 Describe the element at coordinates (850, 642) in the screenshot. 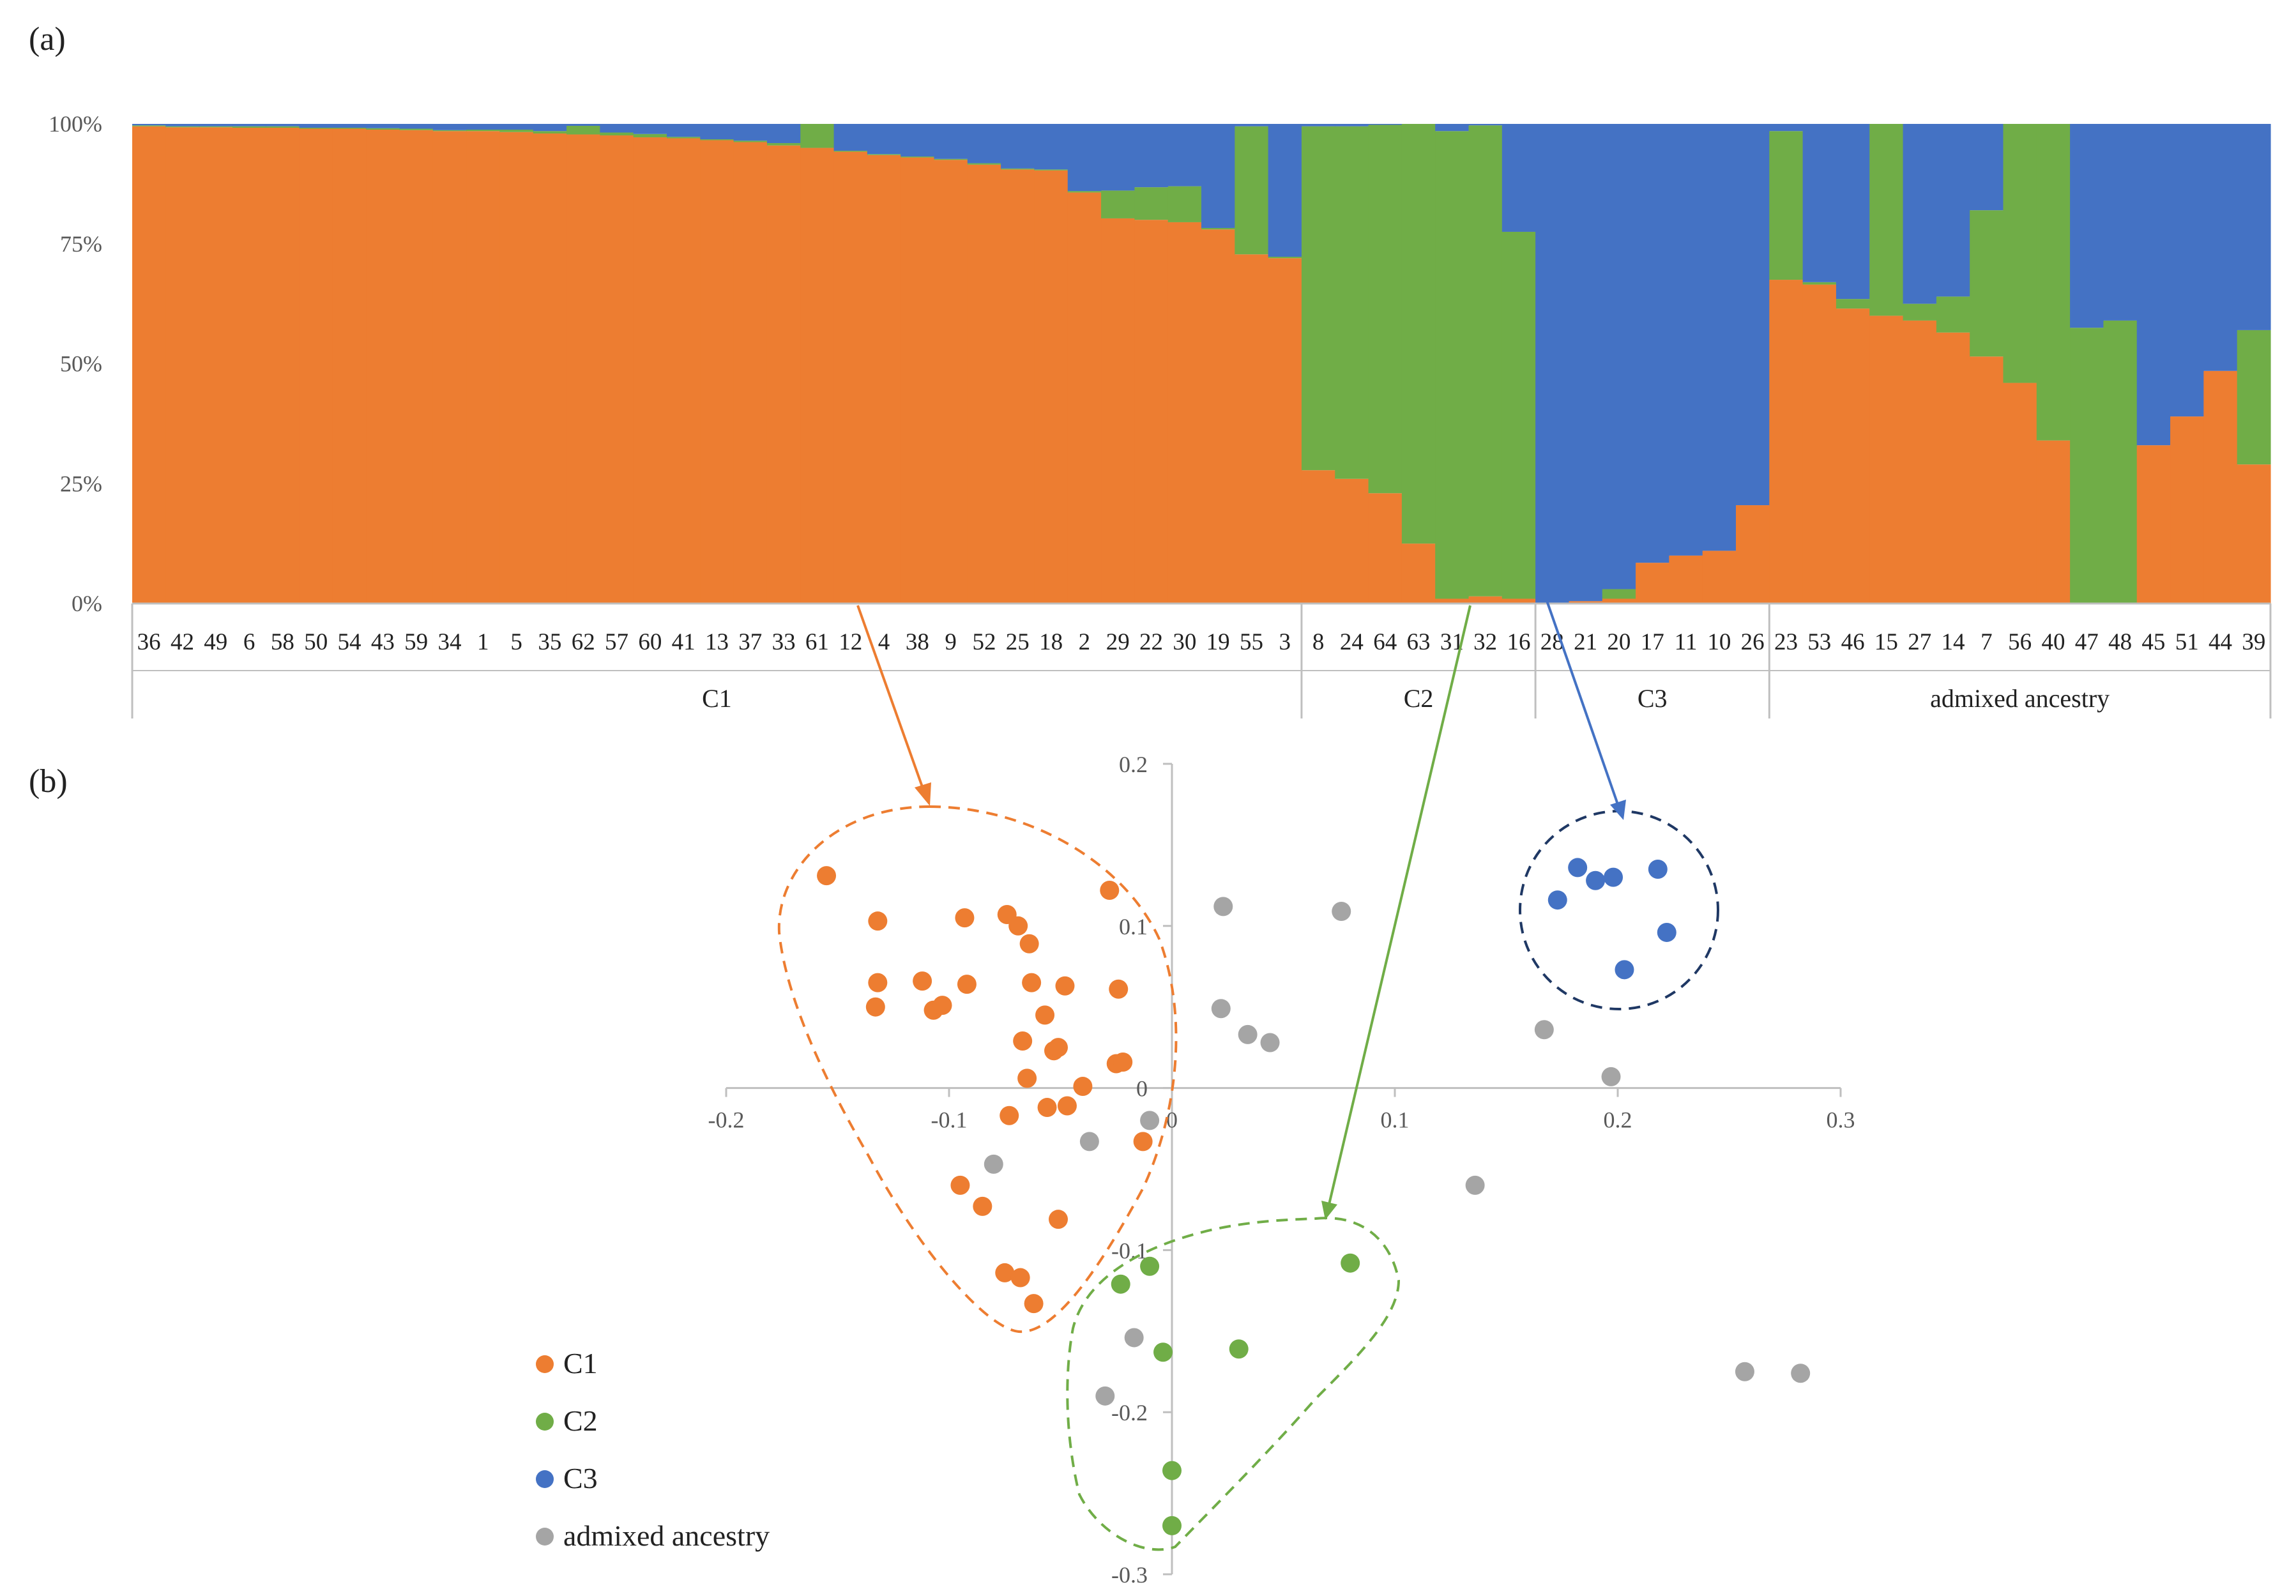

I see `sample-label: 12` at that location.